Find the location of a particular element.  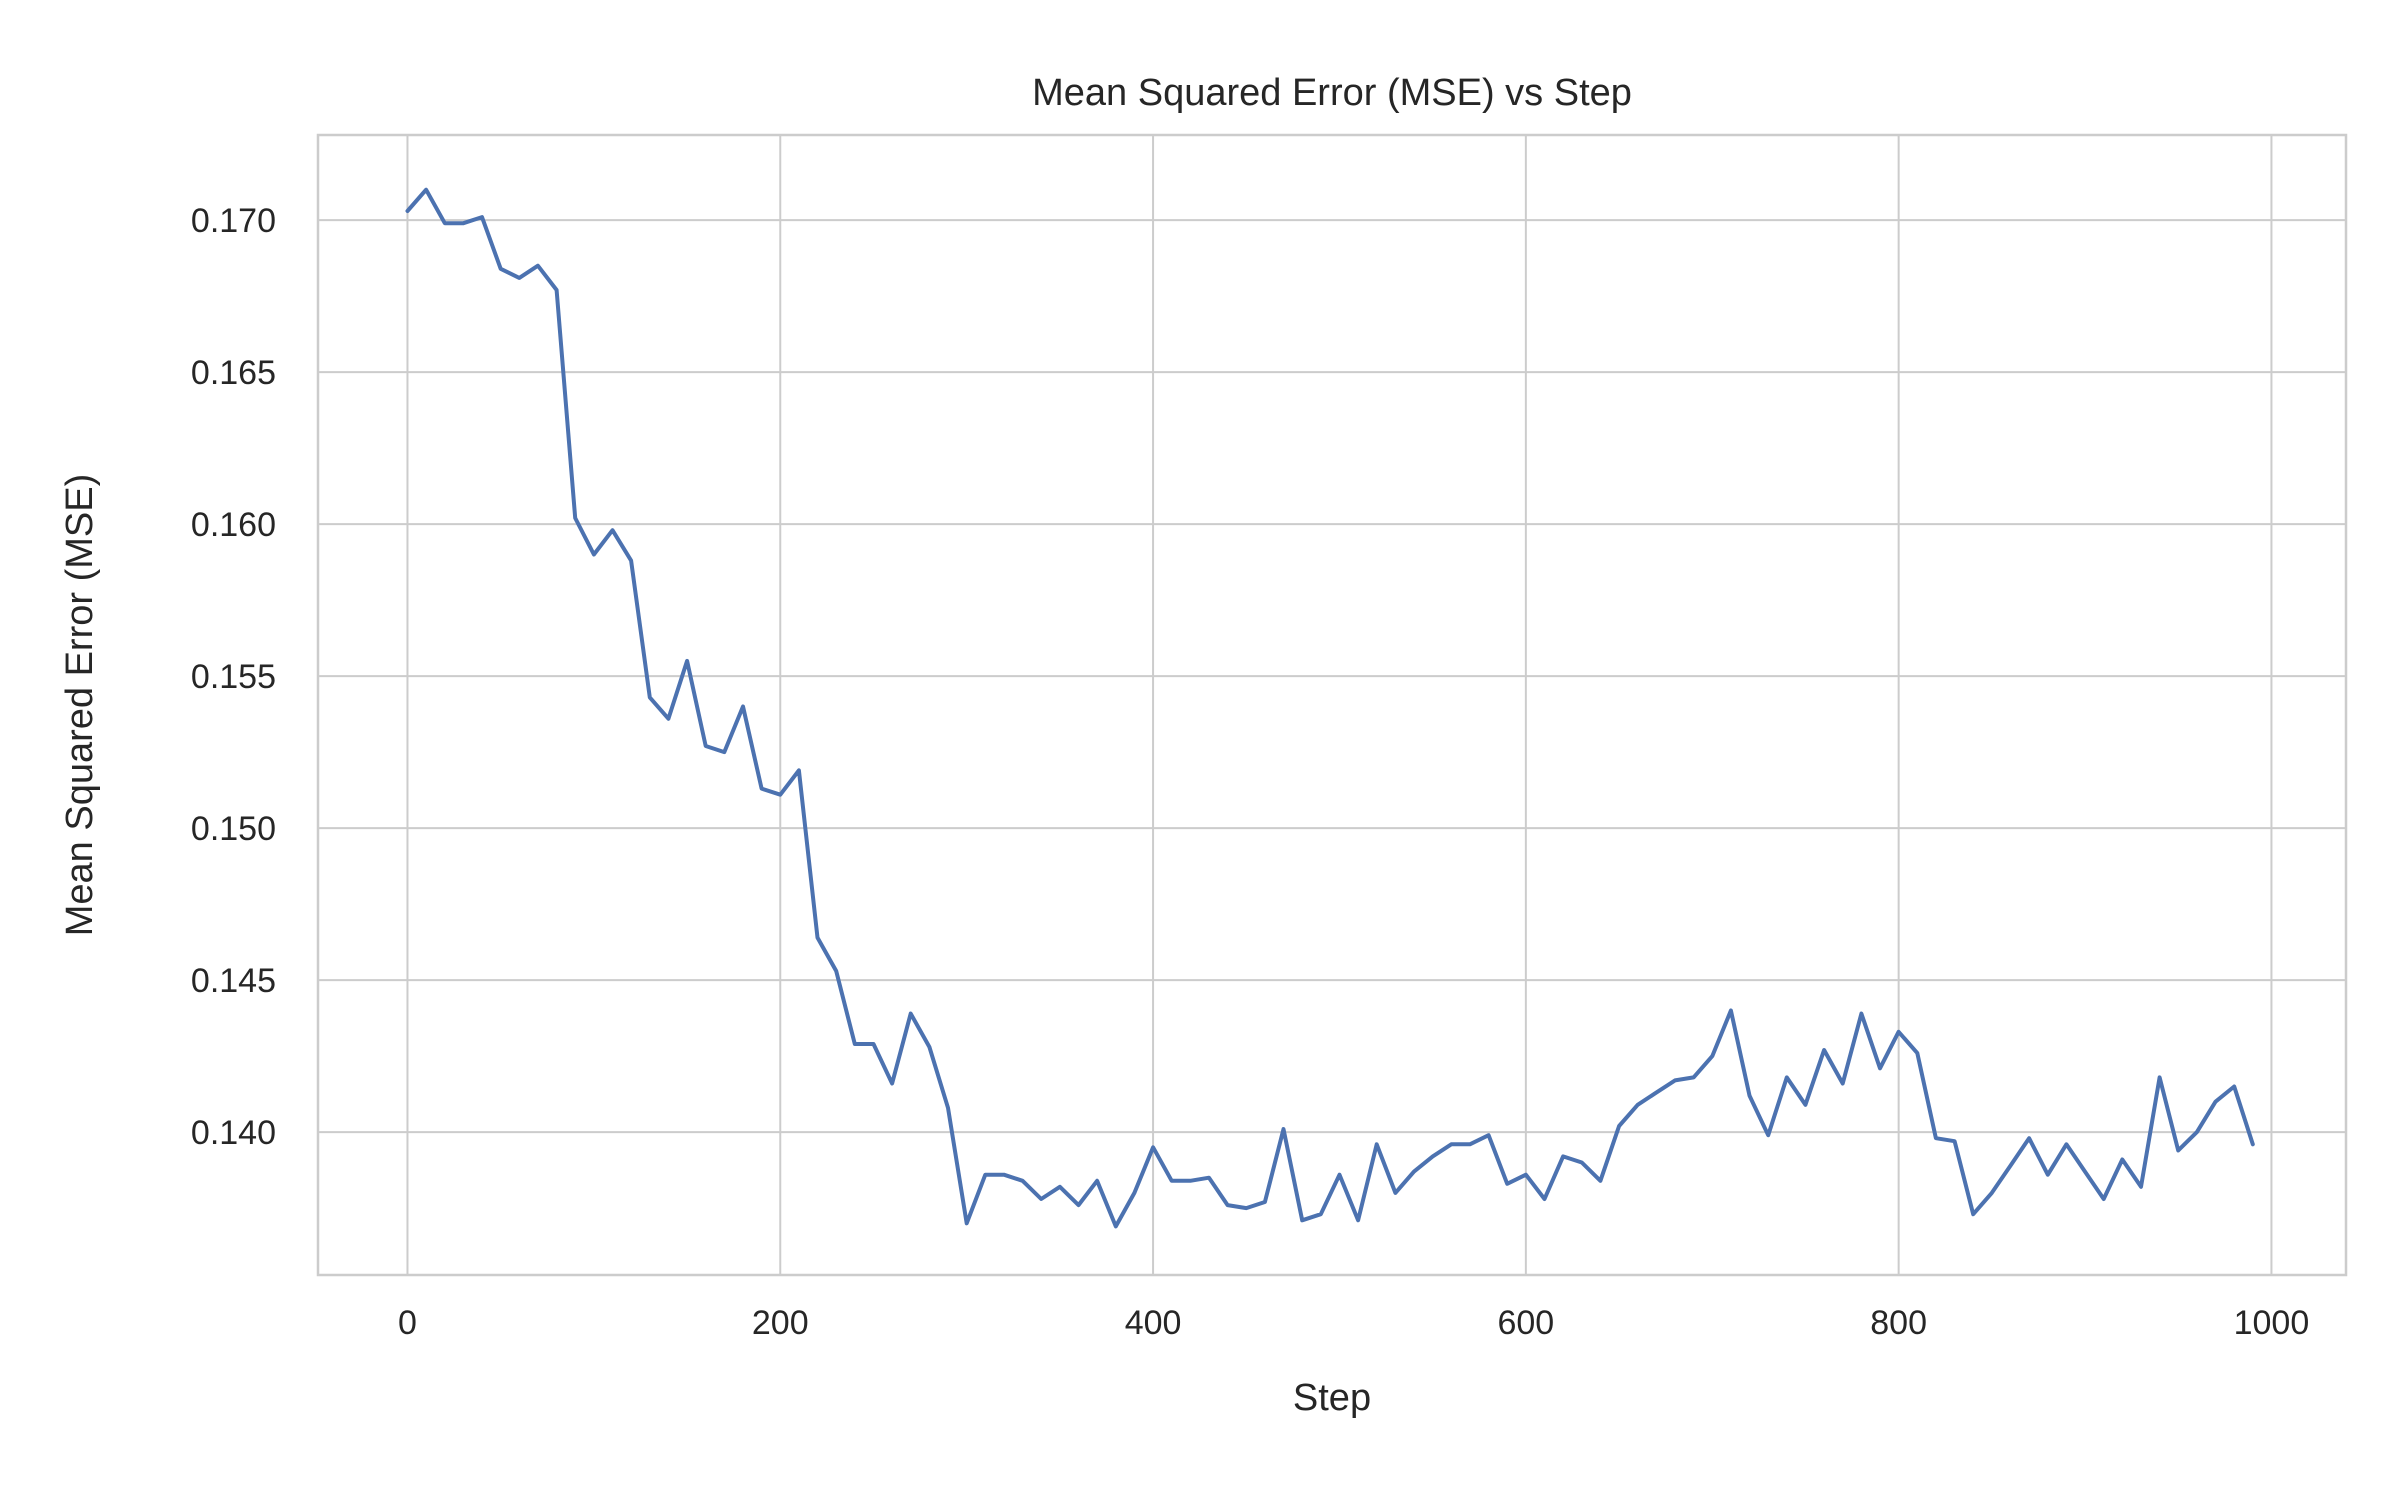

y-tick-label: 0.165 is located at coordinates (233, 373).